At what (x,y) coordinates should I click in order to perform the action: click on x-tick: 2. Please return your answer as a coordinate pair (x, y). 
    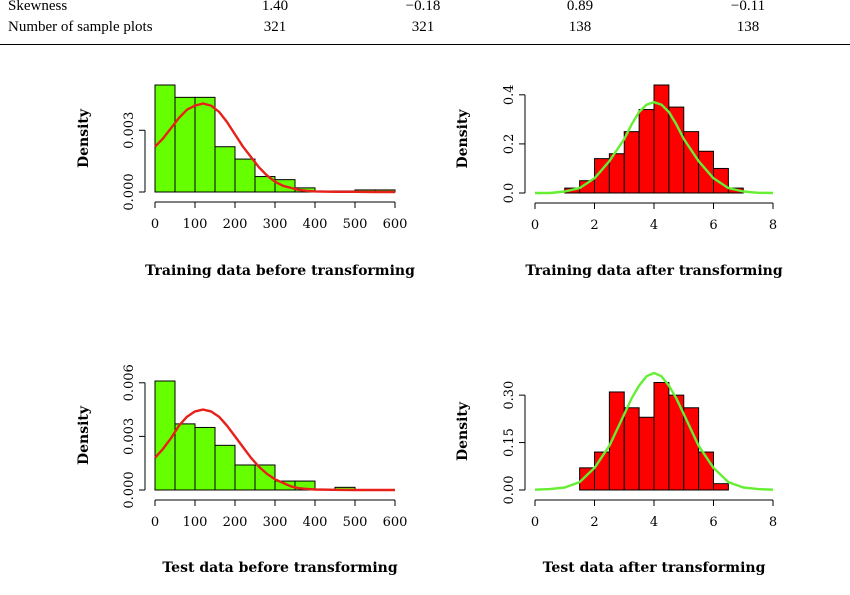
    Looking at the image, I should click on (594, 515).